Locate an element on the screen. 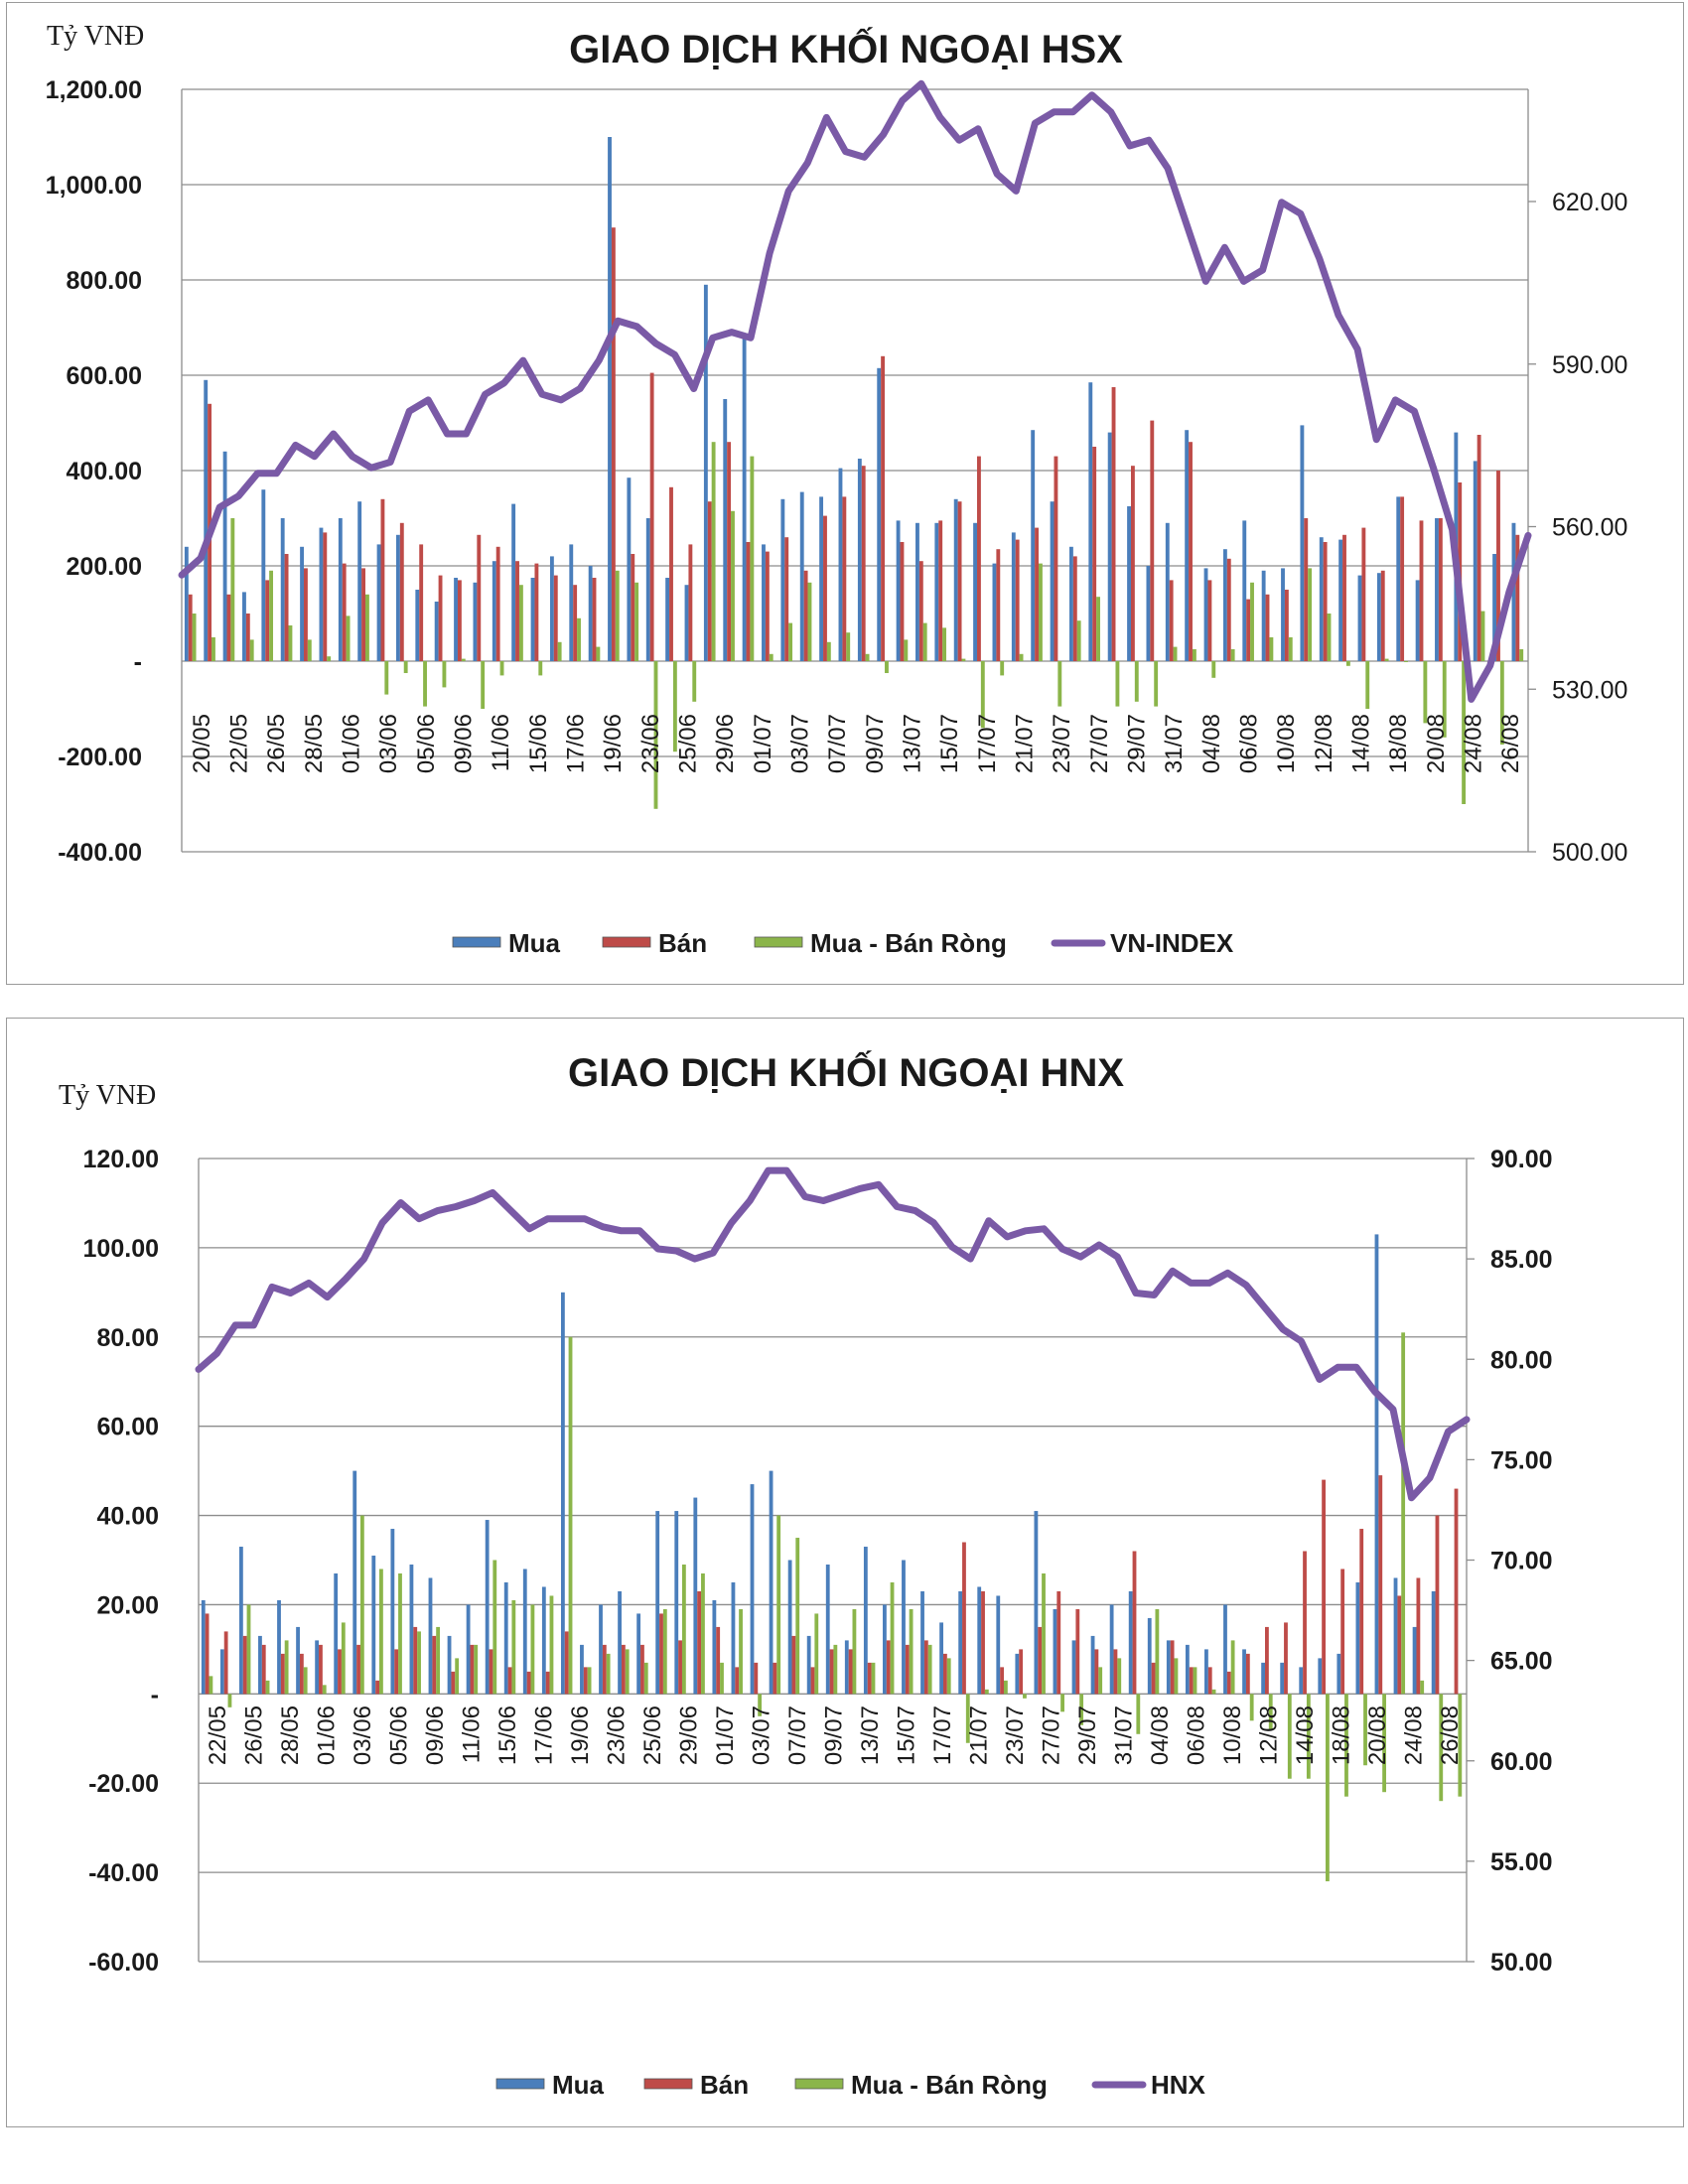 The width and height of the screenshot is (1688, 2184). chart-title: GIAO DỊCH KHỐI NGOẠI HSX is located at coordinates (846, 48).